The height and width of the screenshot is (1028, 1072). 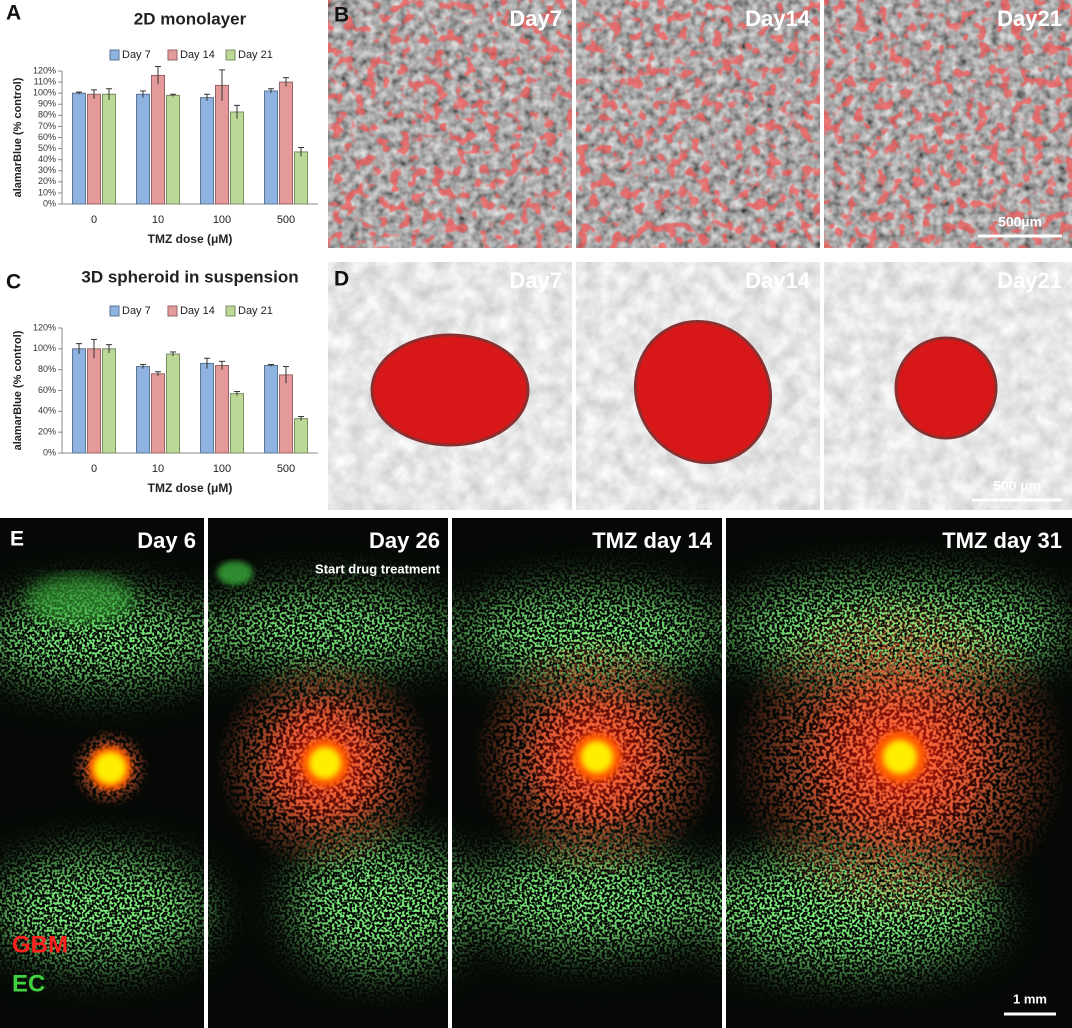 I want to click on x-tick-label: 0, so click(x=94, y=220).